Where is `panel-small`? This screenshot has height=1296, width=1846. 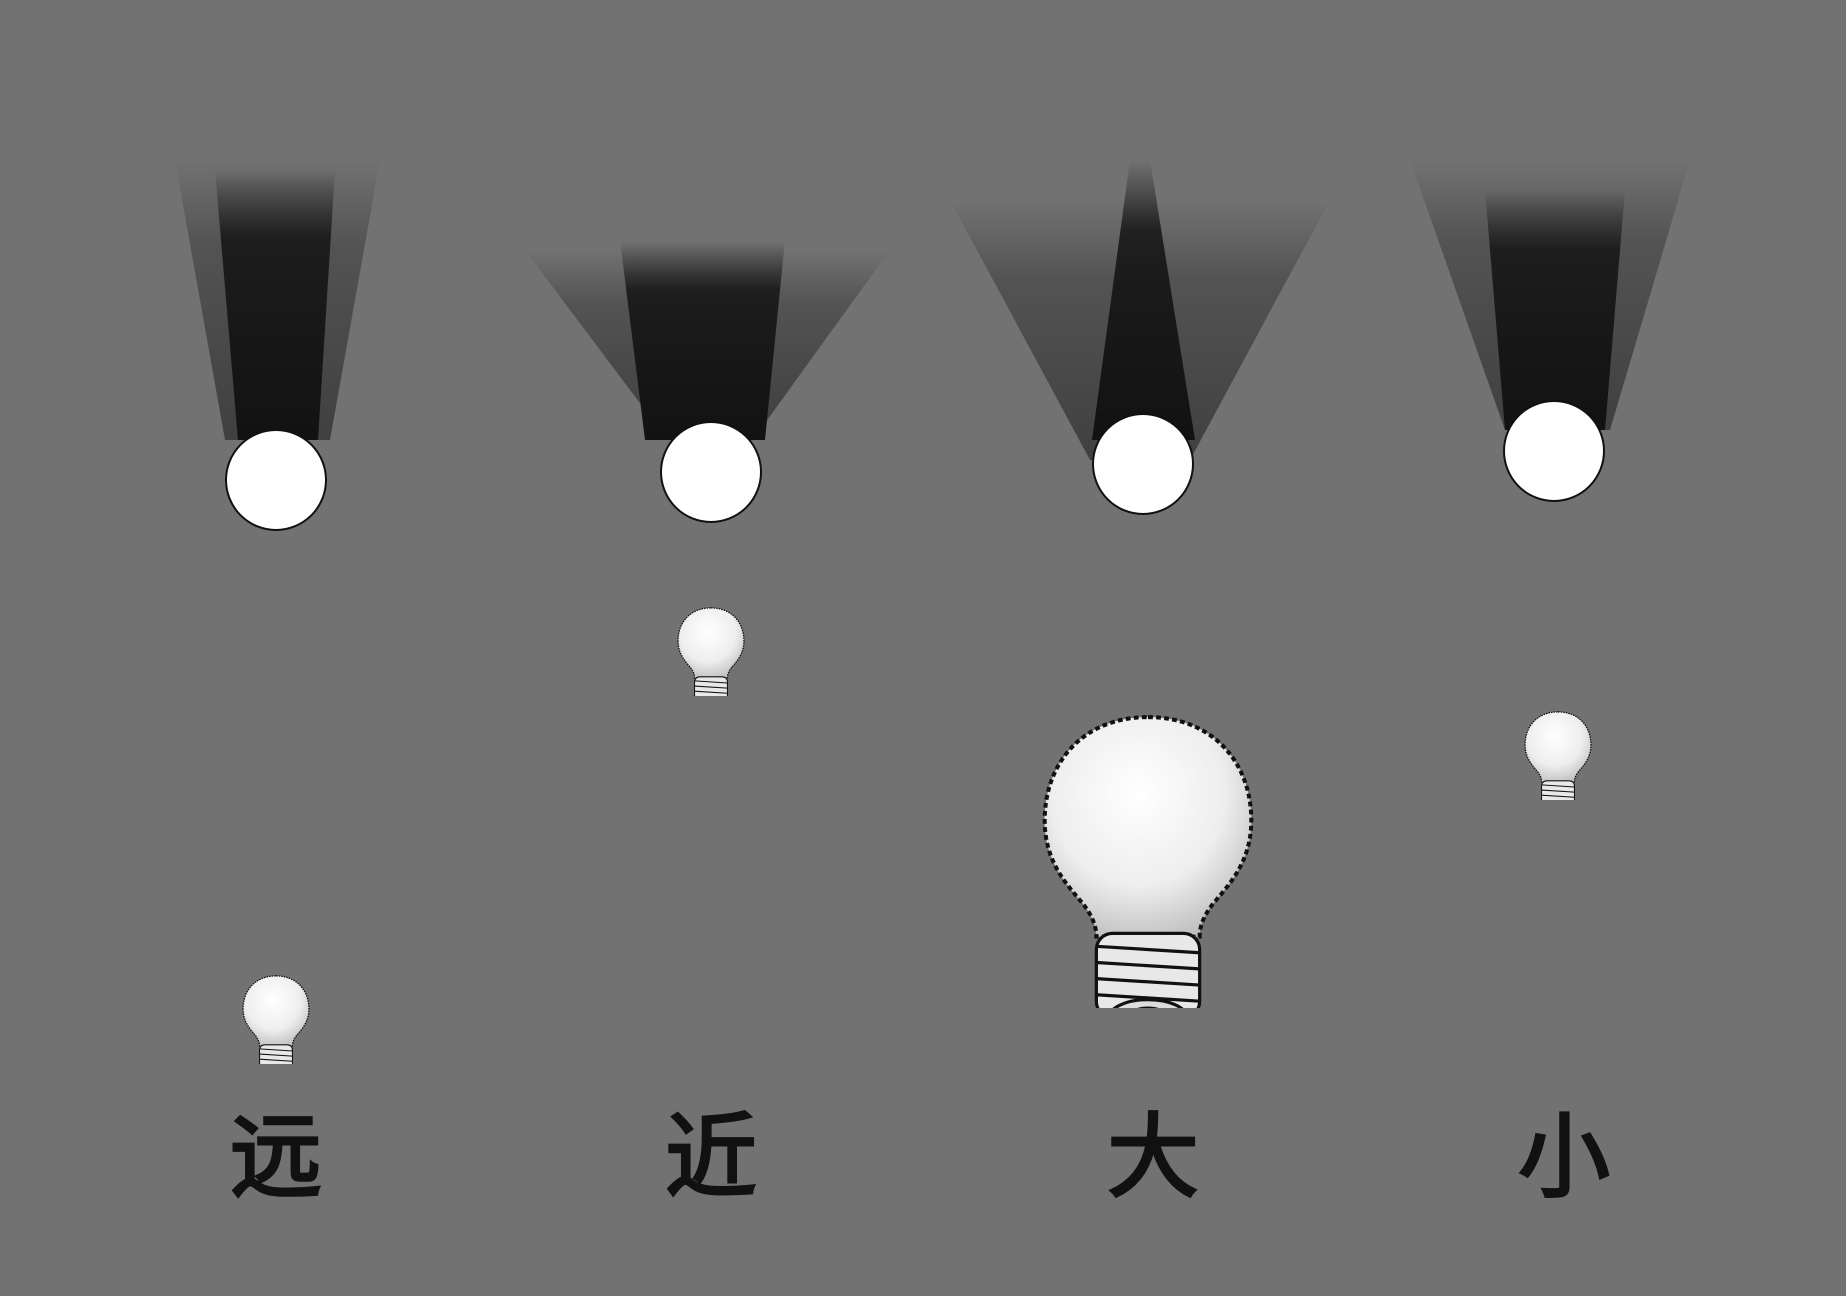 panel-small is located at coordinates (1550, 480).